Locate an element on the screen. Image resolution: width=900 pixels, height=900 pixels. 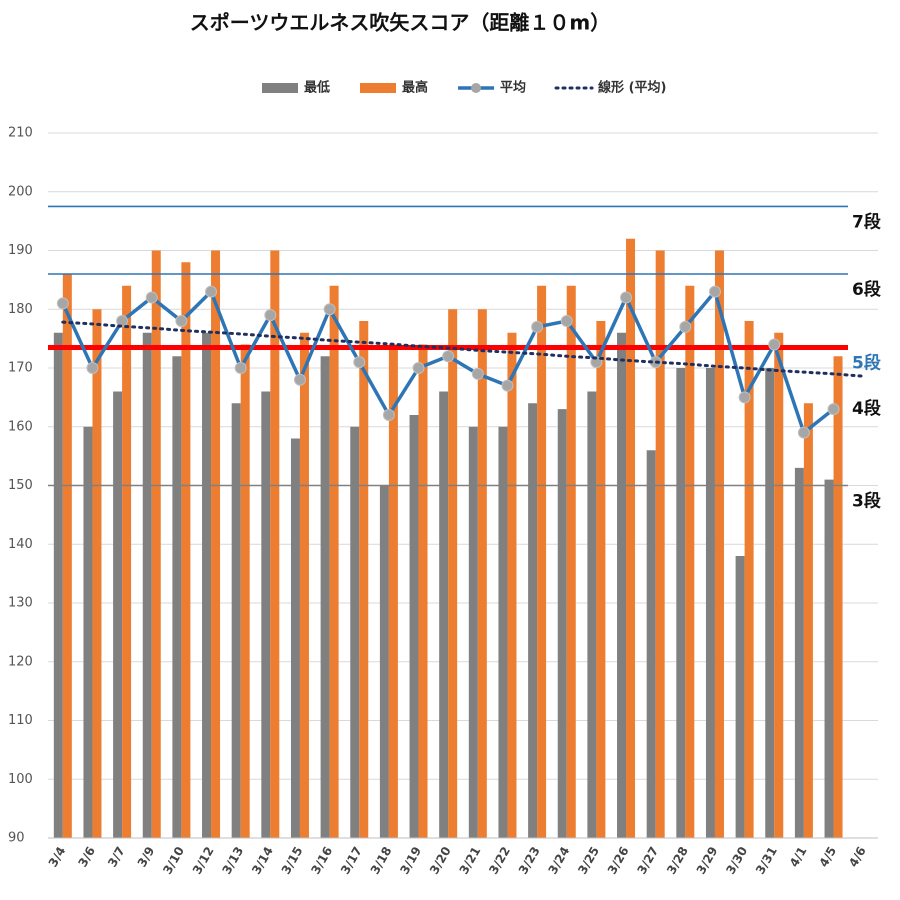
legend-label: 最低 is located at coordinates (317, 88).